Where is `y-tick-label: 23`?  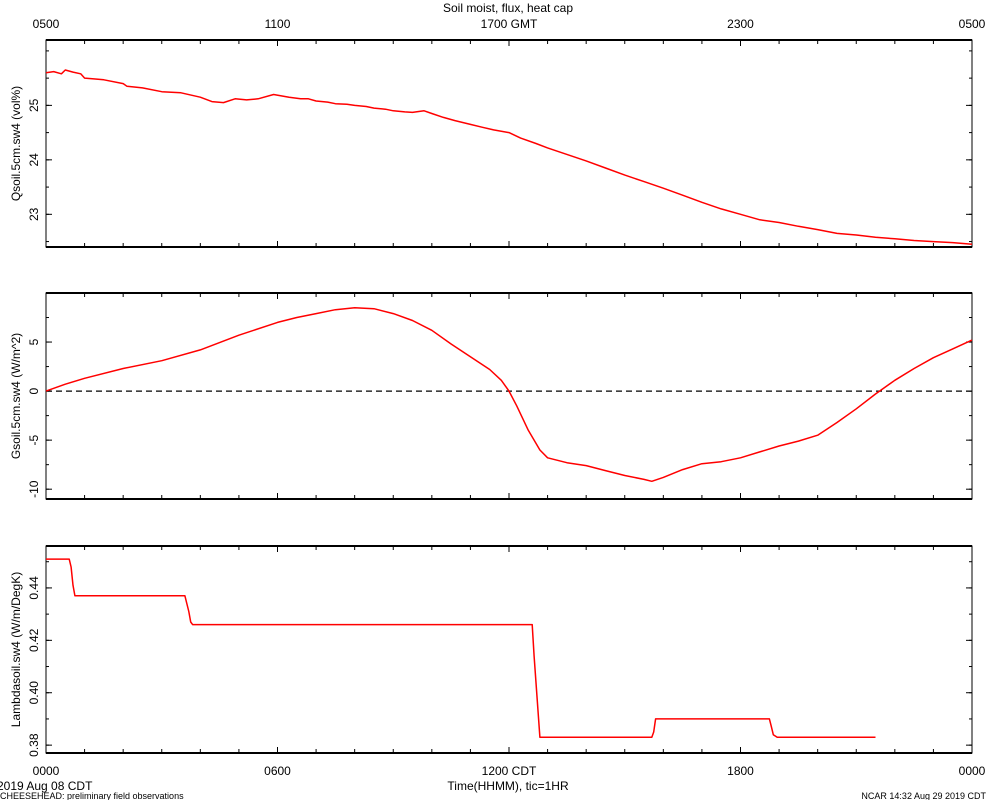
y-tick-label: 23 is located at coordinates (34, 214).